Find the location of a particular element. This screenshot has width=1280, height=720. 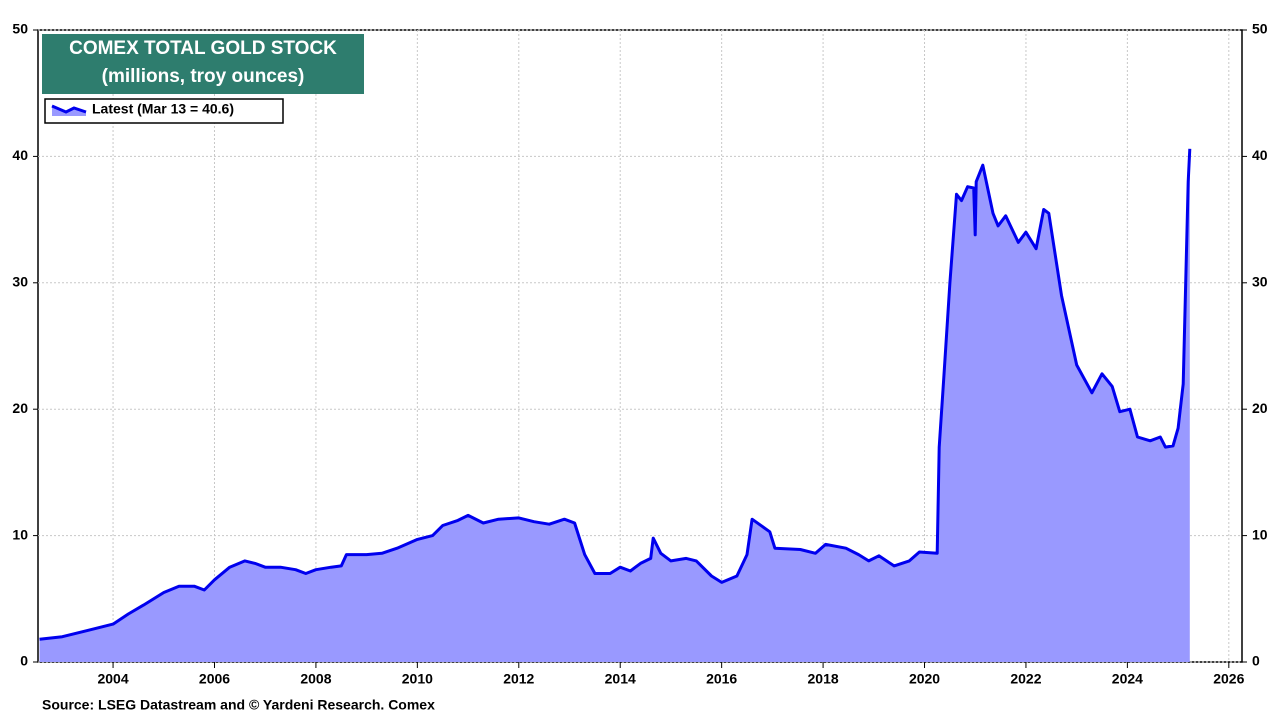

x-tick-label: 2018 is located at coordinates (823, 679).